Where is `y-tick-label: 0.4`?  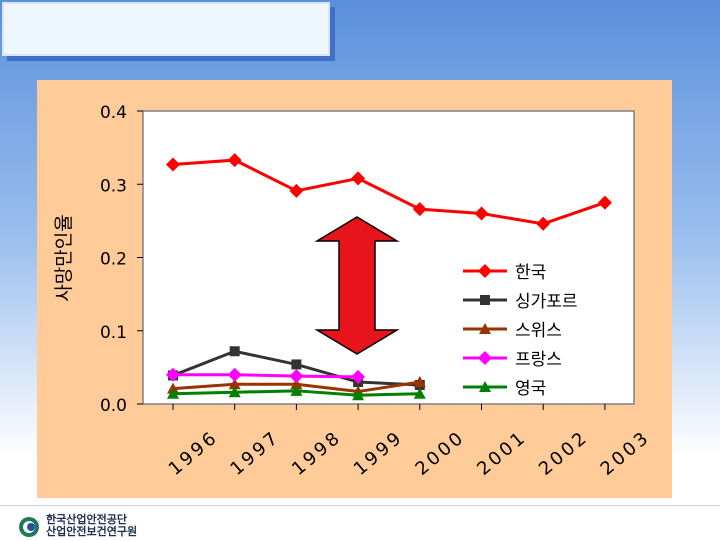
y-tick-label: 0.4 is located at coordinates (113, 113).